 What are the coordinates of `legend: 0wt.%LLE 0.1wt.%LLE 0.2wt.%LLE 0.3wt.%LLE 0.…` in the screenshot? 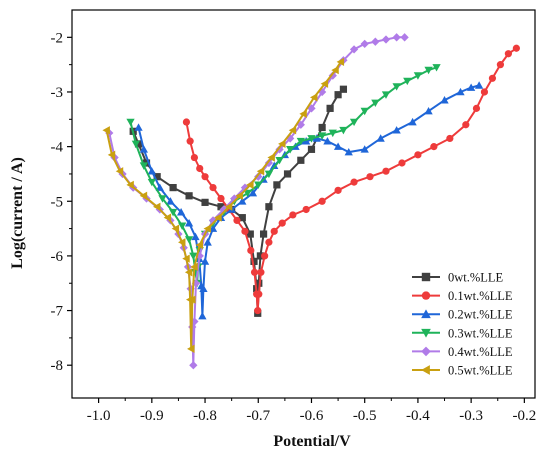 It's located at (462, 324).